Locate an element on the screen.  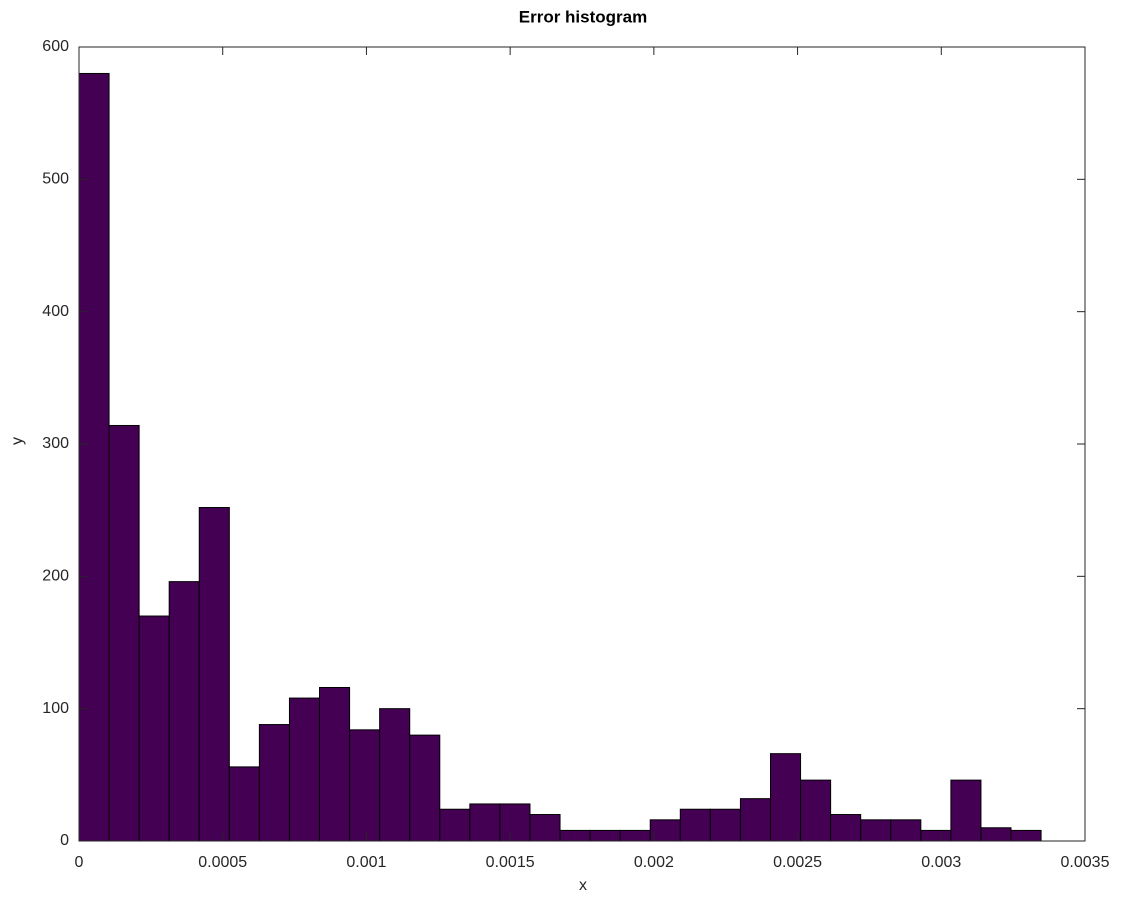
y-tick-label: 300 is located at coordinates (55, 443).